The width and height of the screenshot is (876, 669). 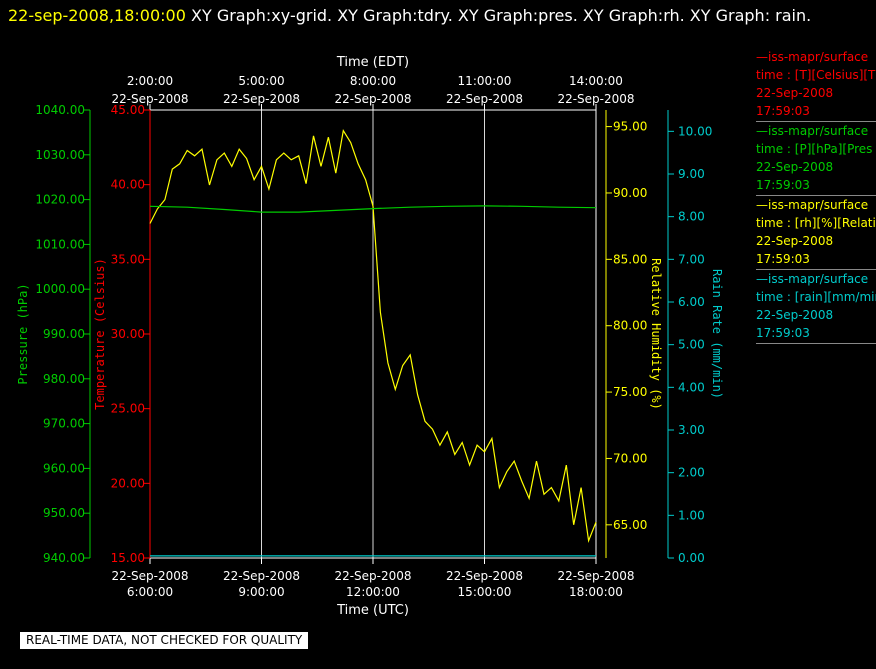 What do you see at coordinates (64, 513) in the screenshot?
I see `pressure-axis-tick-label: 950.00` at bounding box center [64, 513].